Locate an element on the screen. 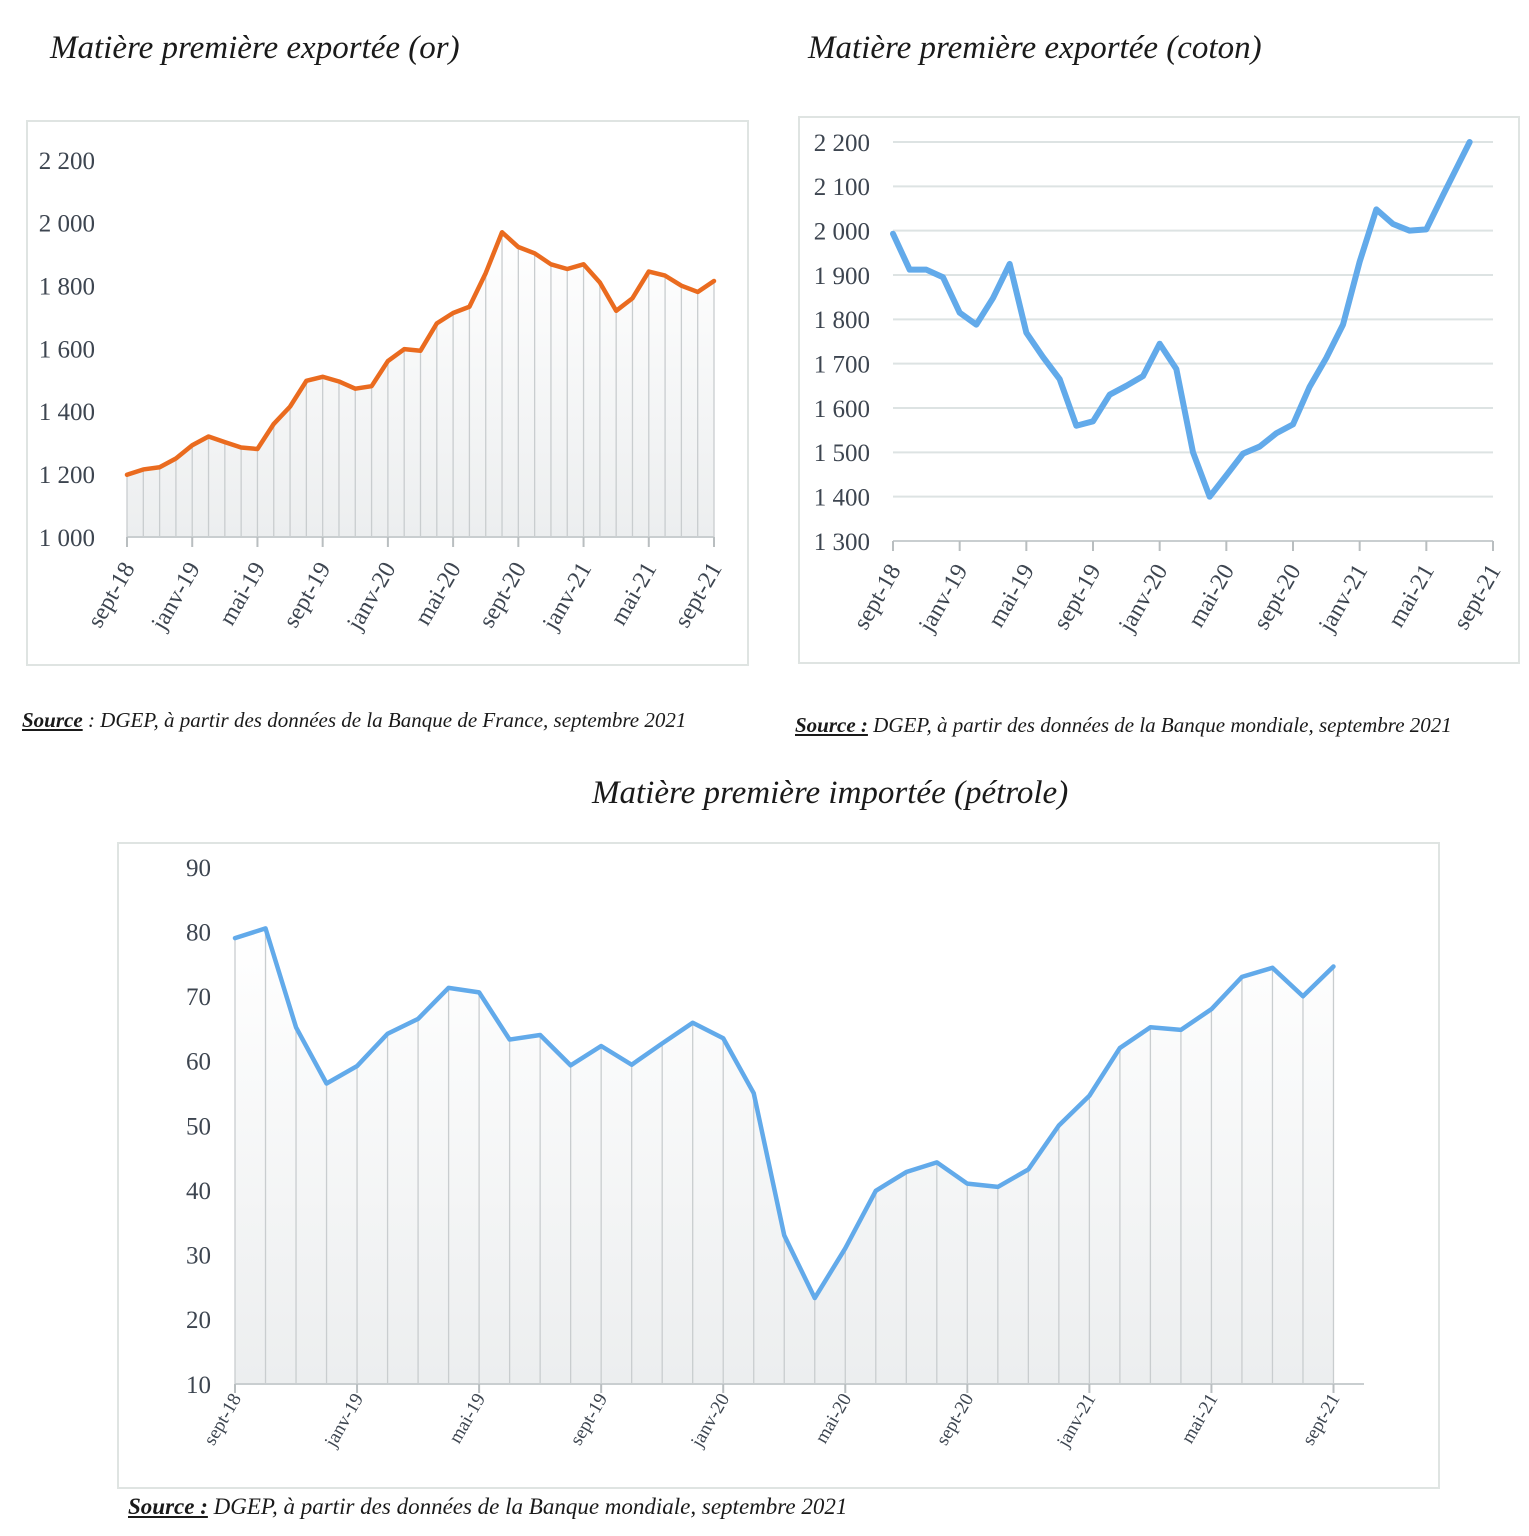 The height and width of the screenshot is (1536, 1529). gold-chart-title: Matière première exportée (or) is located at coordinates (255, 48).